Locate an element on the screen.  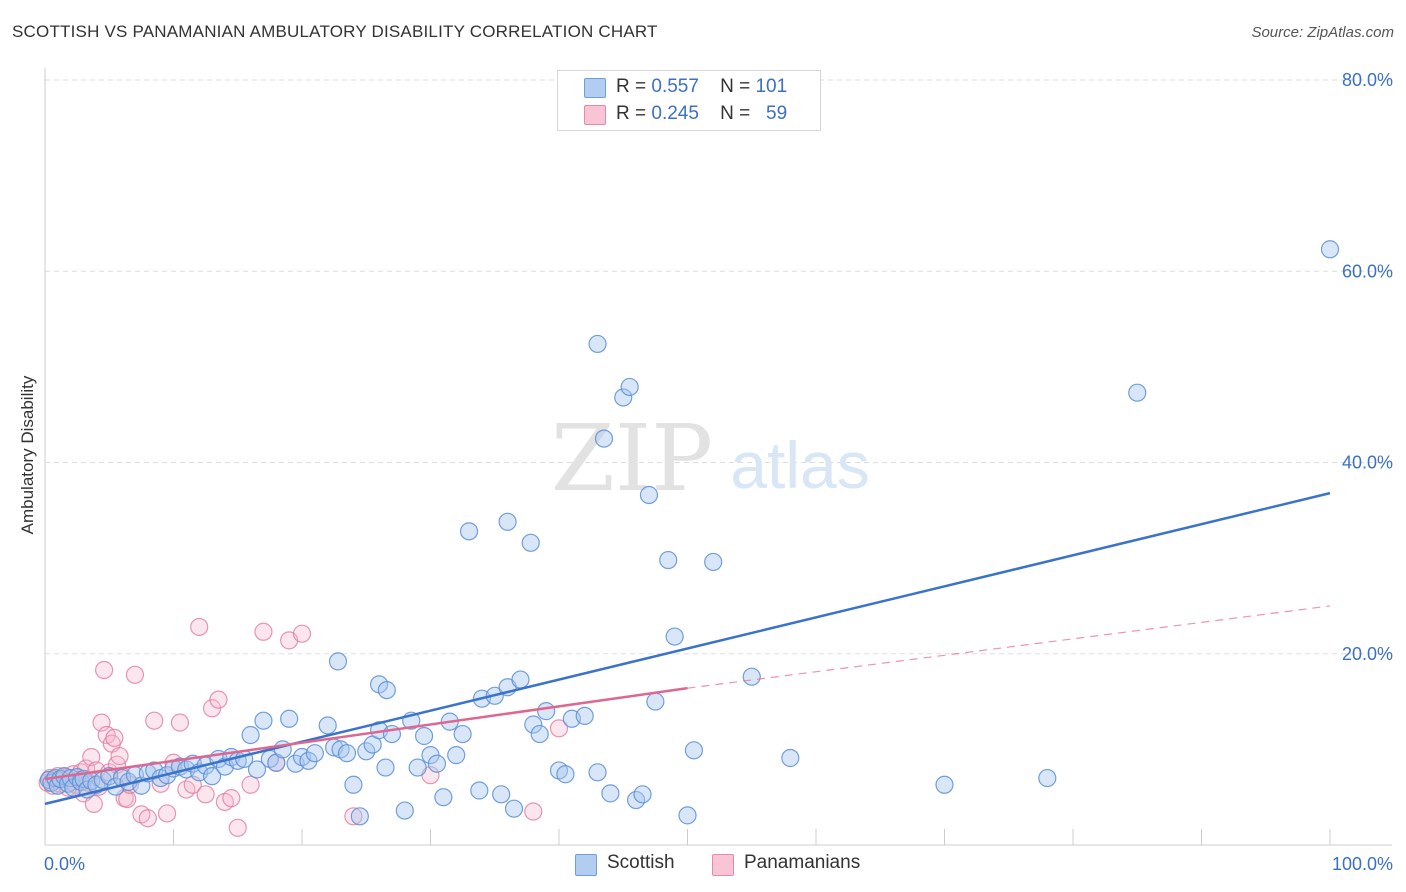
watermark: ZIP atlas is located at coordinates (710, 458).